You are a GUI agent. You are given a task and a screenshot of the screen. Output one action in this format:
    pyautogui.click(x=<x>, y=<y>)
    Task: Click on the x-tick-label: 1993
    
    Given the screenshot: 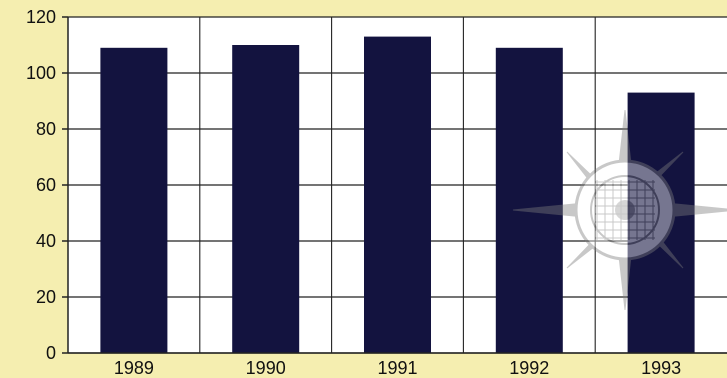 What is the action you would take?
    pyautogui.click(x=661, y=368)
    